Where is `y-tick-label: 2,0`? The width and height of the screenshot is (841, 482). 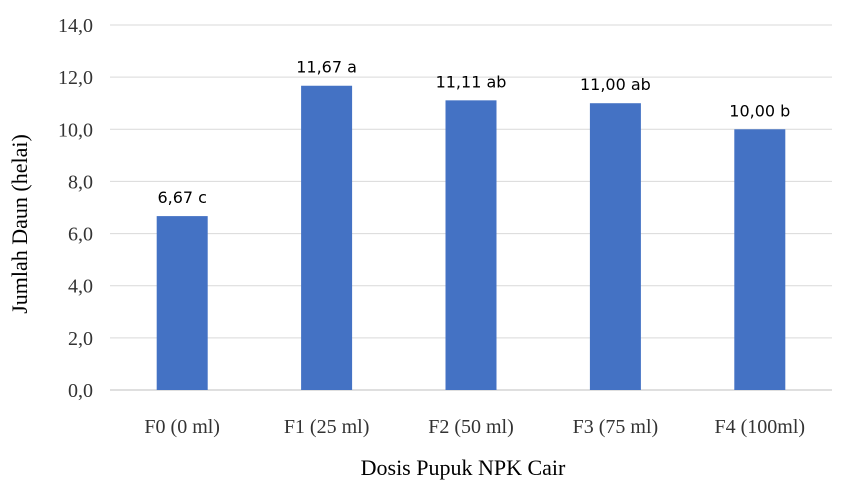 y-tick-label: 2,0 is located at coordinates (80, 339).